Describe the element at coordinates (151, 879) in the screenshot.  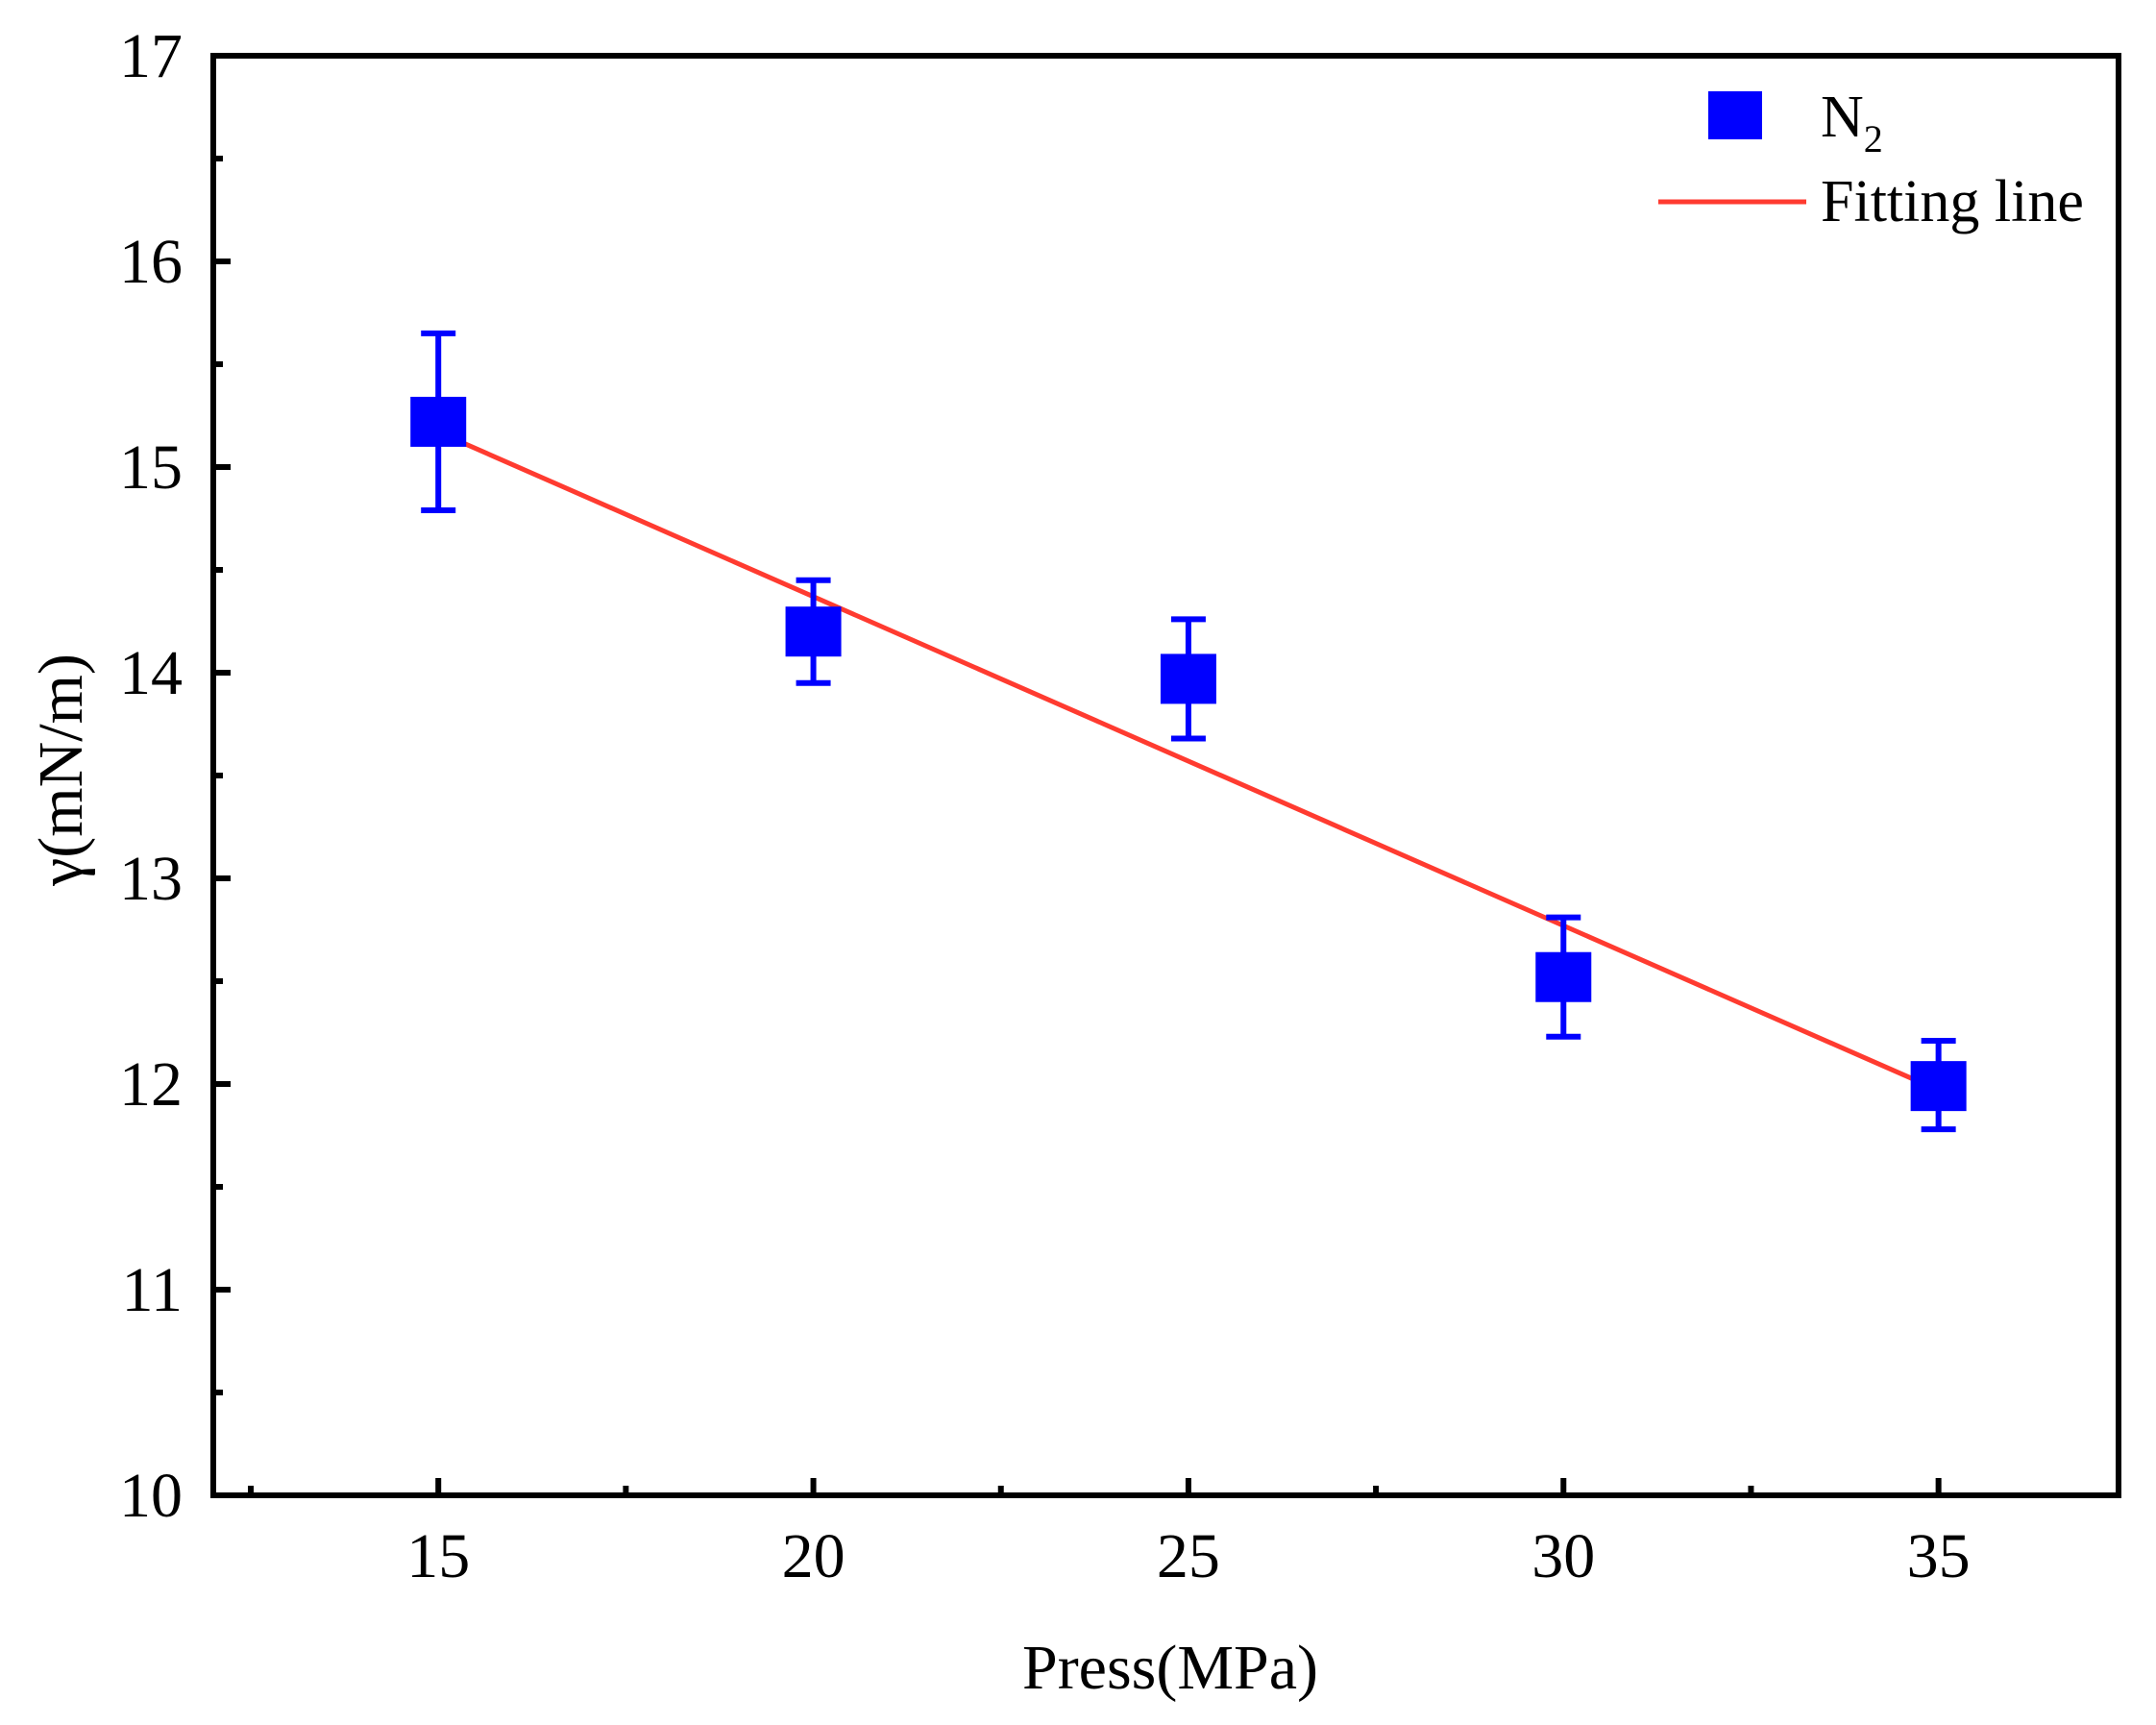
I see `y-tick-label: 13` at that location.